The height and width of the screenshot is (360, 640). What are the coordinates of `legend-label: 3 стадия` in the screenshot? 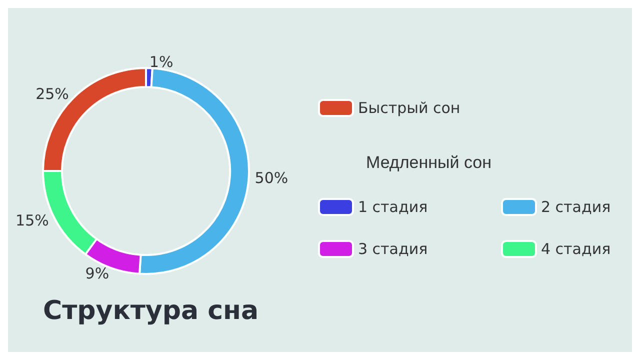 It's located at (393, 249).